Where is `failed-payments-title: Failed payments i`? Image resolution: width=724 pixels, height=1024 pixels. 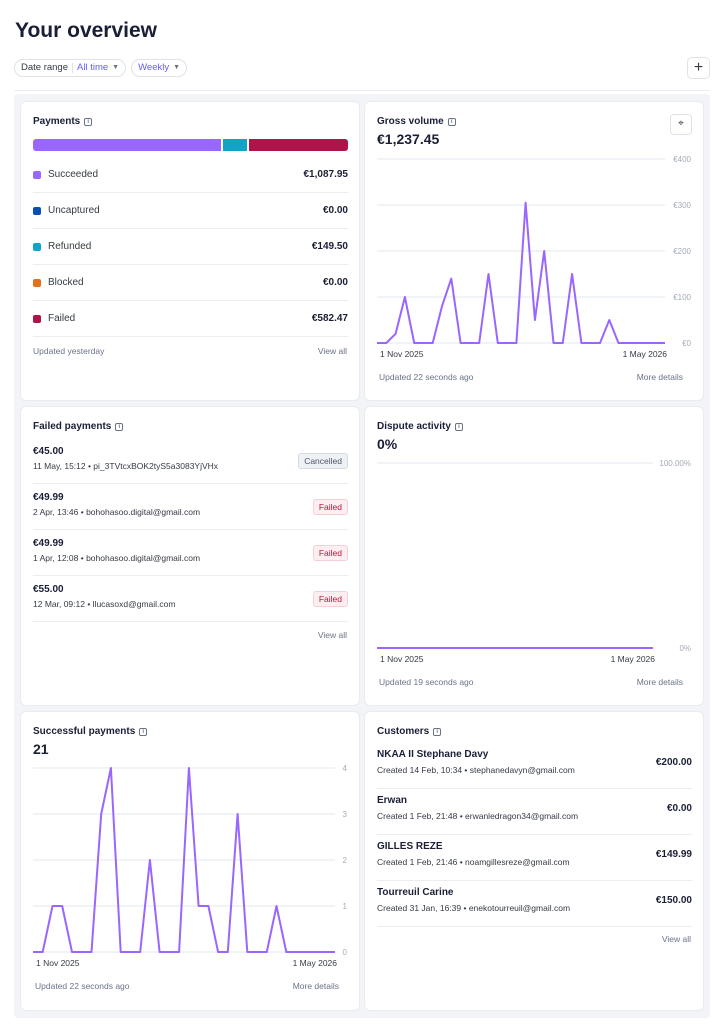 failed-payments-title: Failed payments i is located at coordinates (78, 426).